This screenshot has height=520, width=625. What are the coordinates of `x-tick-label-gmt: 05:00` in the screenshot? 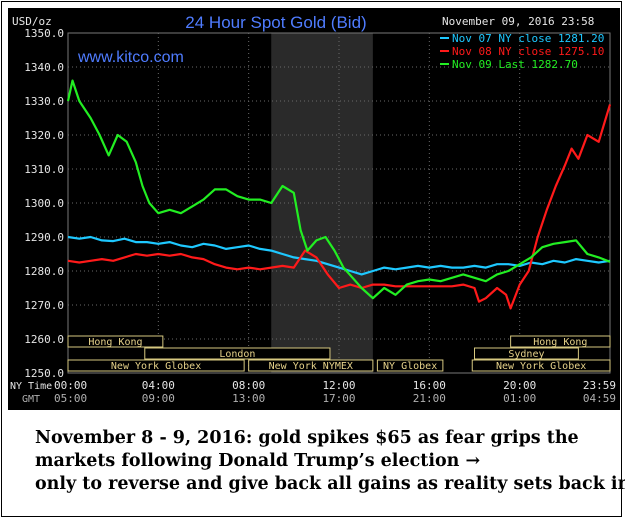 It's located at (70, 398).